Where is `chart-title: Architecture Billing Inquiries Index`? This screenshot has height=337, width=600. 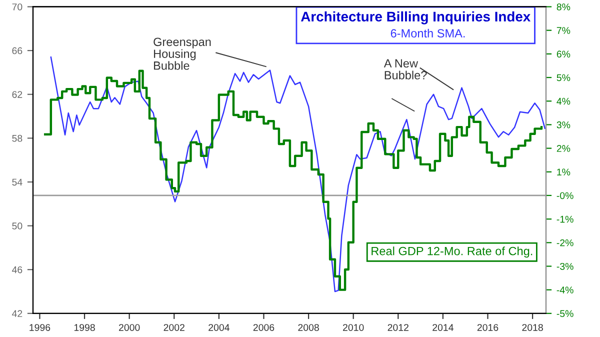
chart-title: Architecture Billing Inquiries Index is located at coordinates (415, 17).